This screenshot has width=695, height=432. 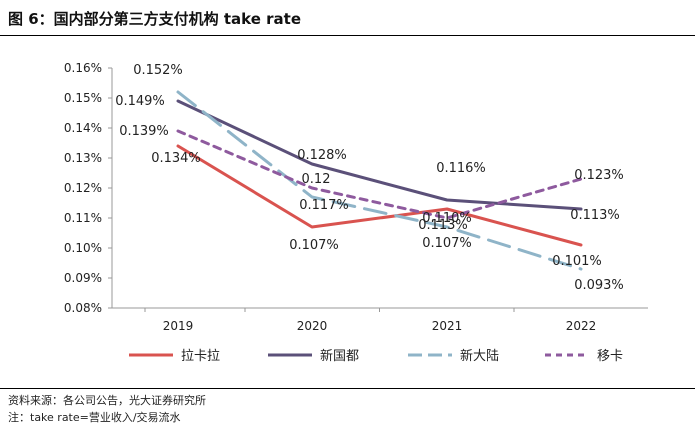 What do you see at coordinates (83, 98) in the screenshot?
I see `y-tick-label: 0.15%` at bounding box center [83, 98].